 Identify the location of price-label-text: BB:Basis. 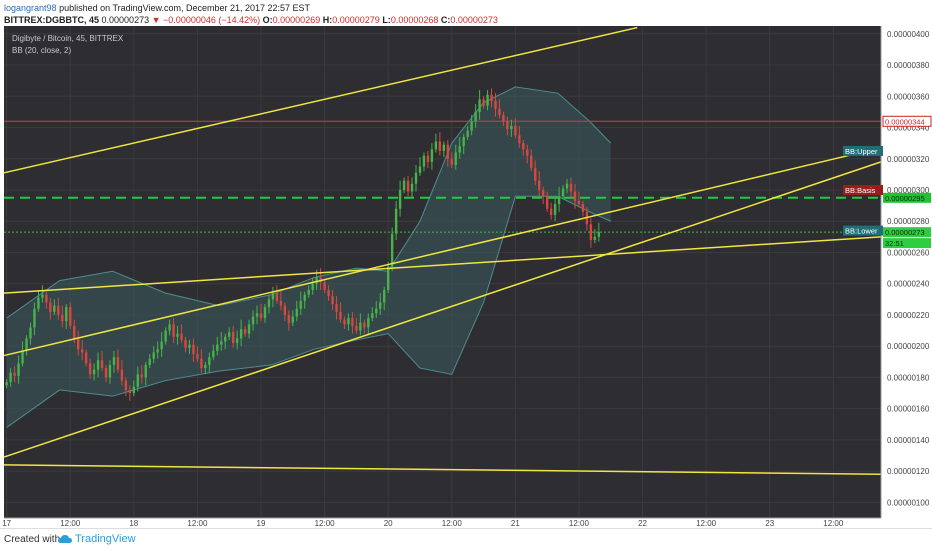
(860, 190).